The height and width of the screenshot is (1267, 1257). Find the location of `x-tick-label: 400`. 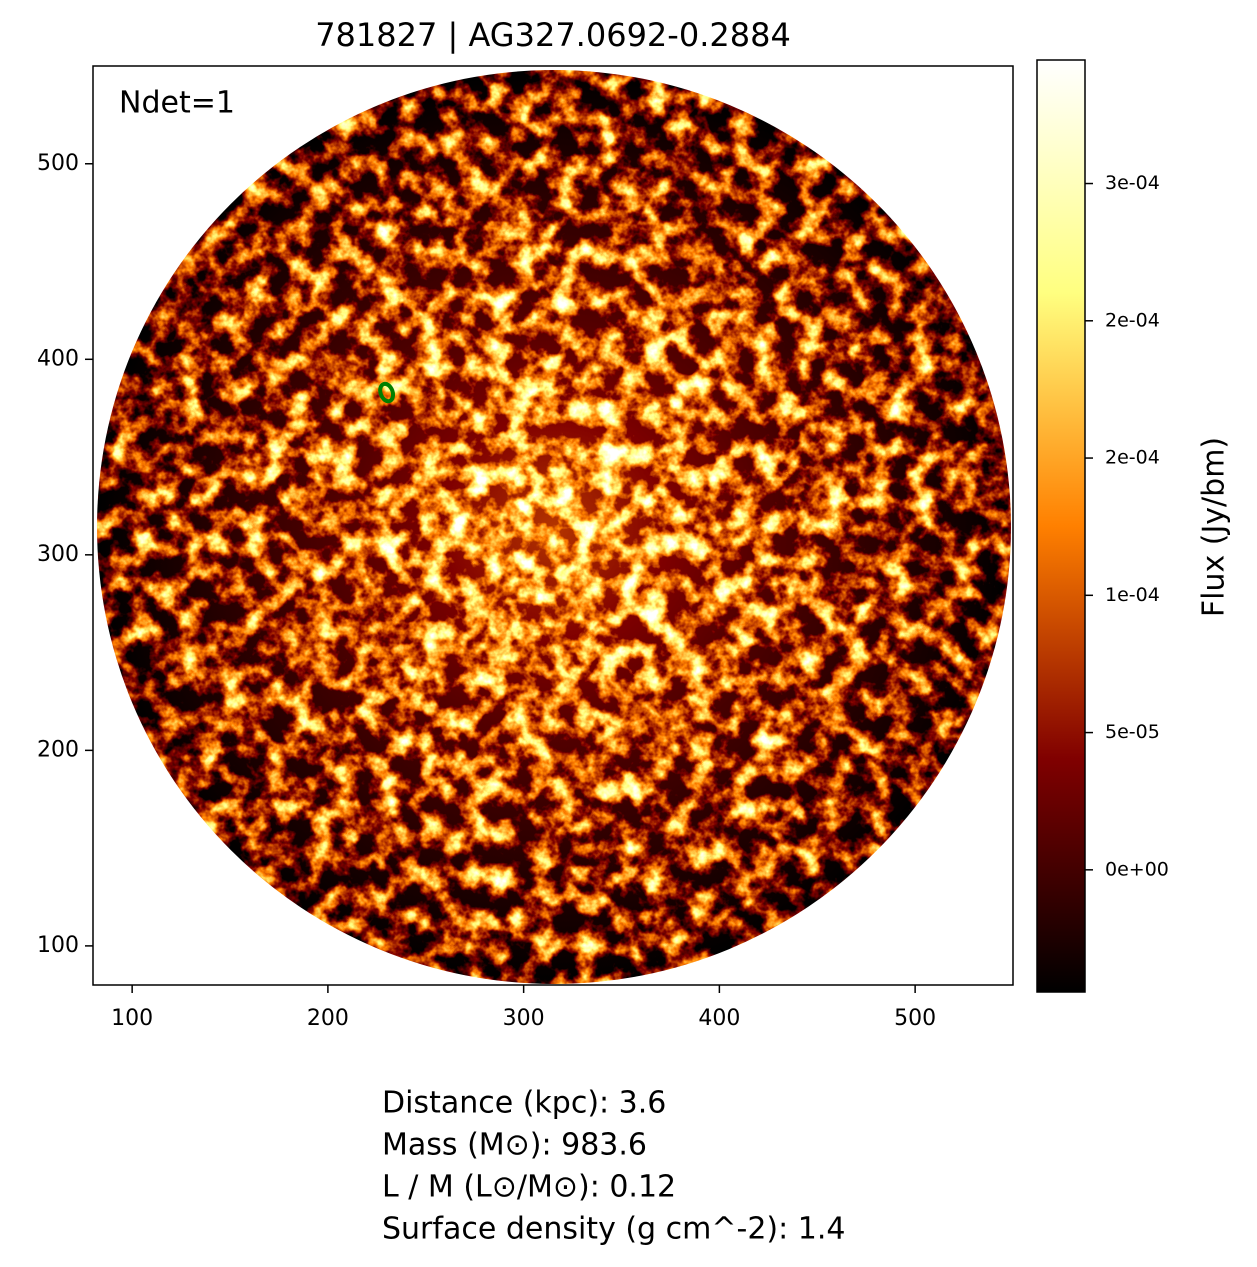

x-tick-label: 400 is located at coordinates (719, 1018).